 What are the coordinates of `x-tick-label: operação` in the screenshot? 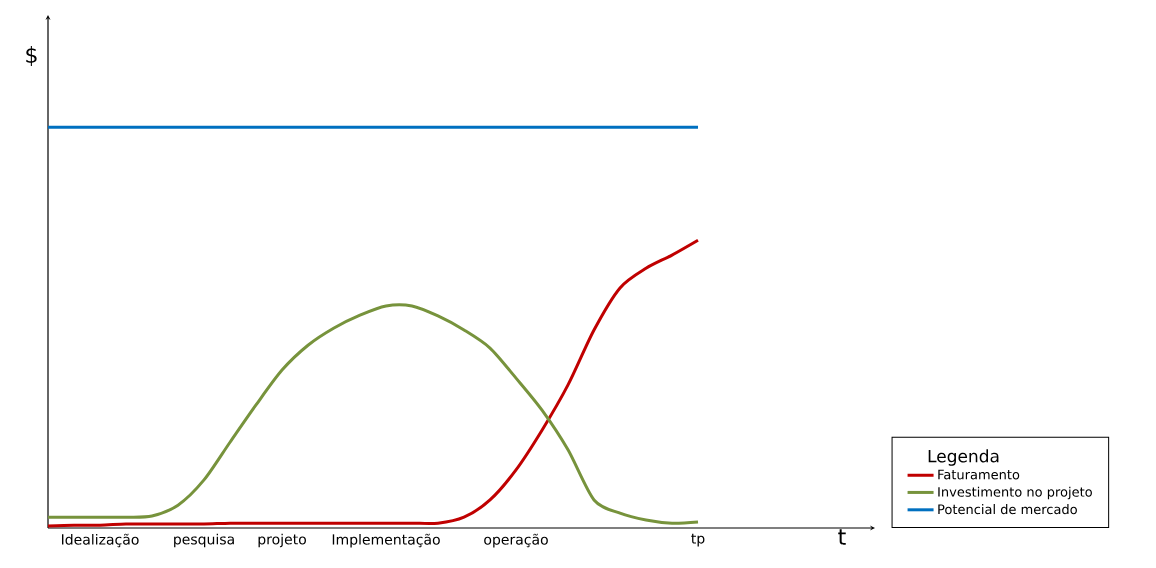 It's located at (516, 540).